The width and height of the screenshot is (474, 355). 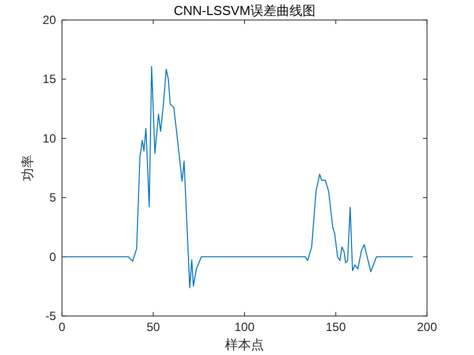 What do you see at coordinates (245, 10) in the screenshot?
I see `chart-title: CNN-LSSVM误差曲线图` at bounding box center [245, 10].